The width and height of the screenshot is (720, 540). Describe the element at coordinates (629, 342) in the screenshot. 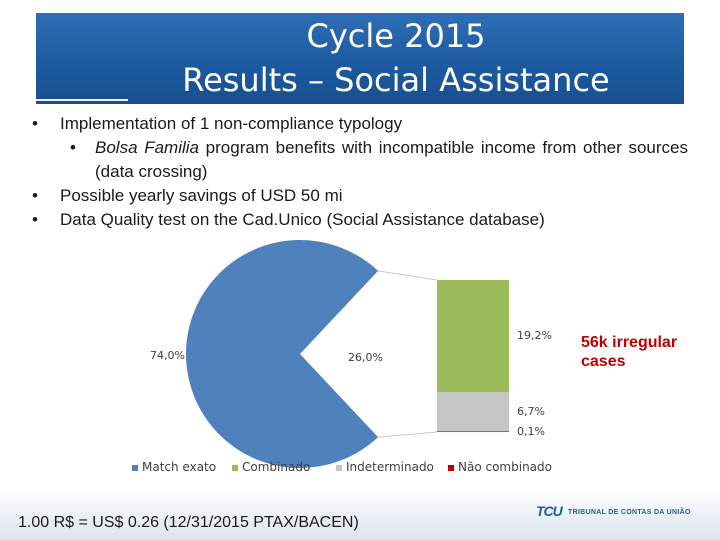

I see `callout-line-1: 56k irregular` at that location.